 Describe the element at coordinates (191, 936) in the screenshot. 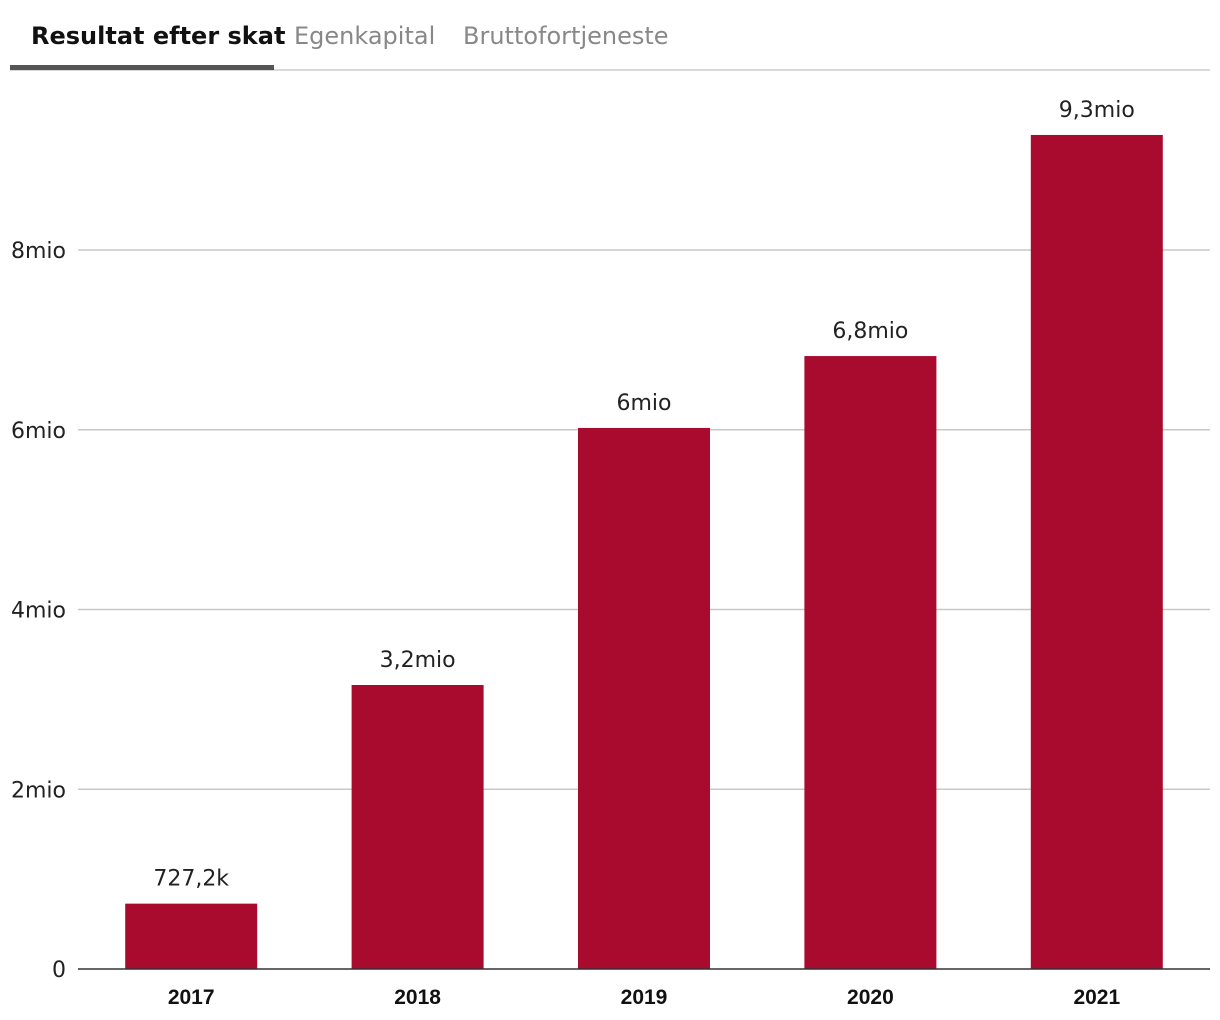

I see `bar-2017` at that location.